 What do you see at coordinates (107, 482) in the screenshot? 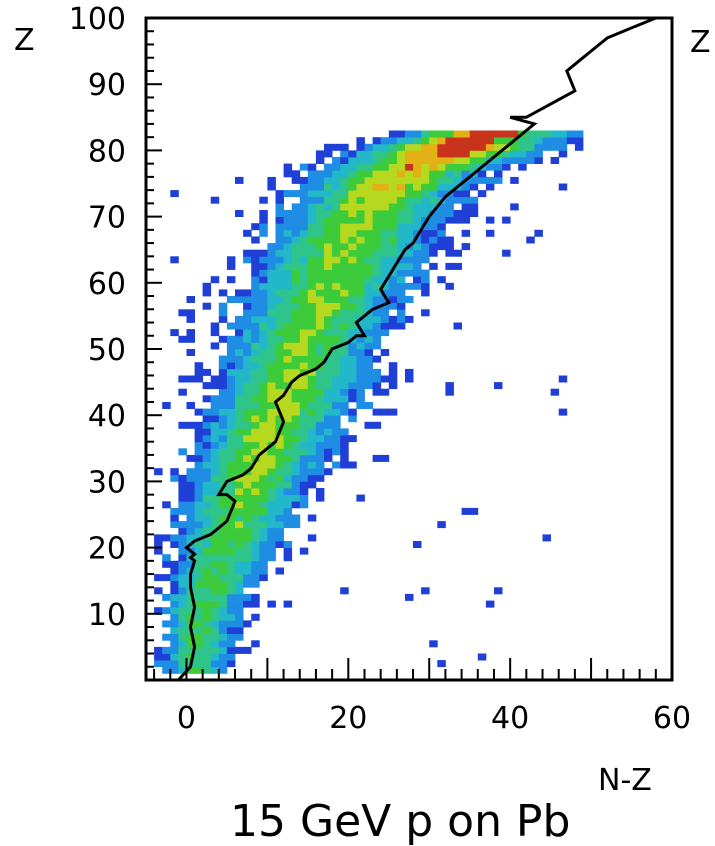
I see `y-tick-label: 30` at bounding box center [107, 482].